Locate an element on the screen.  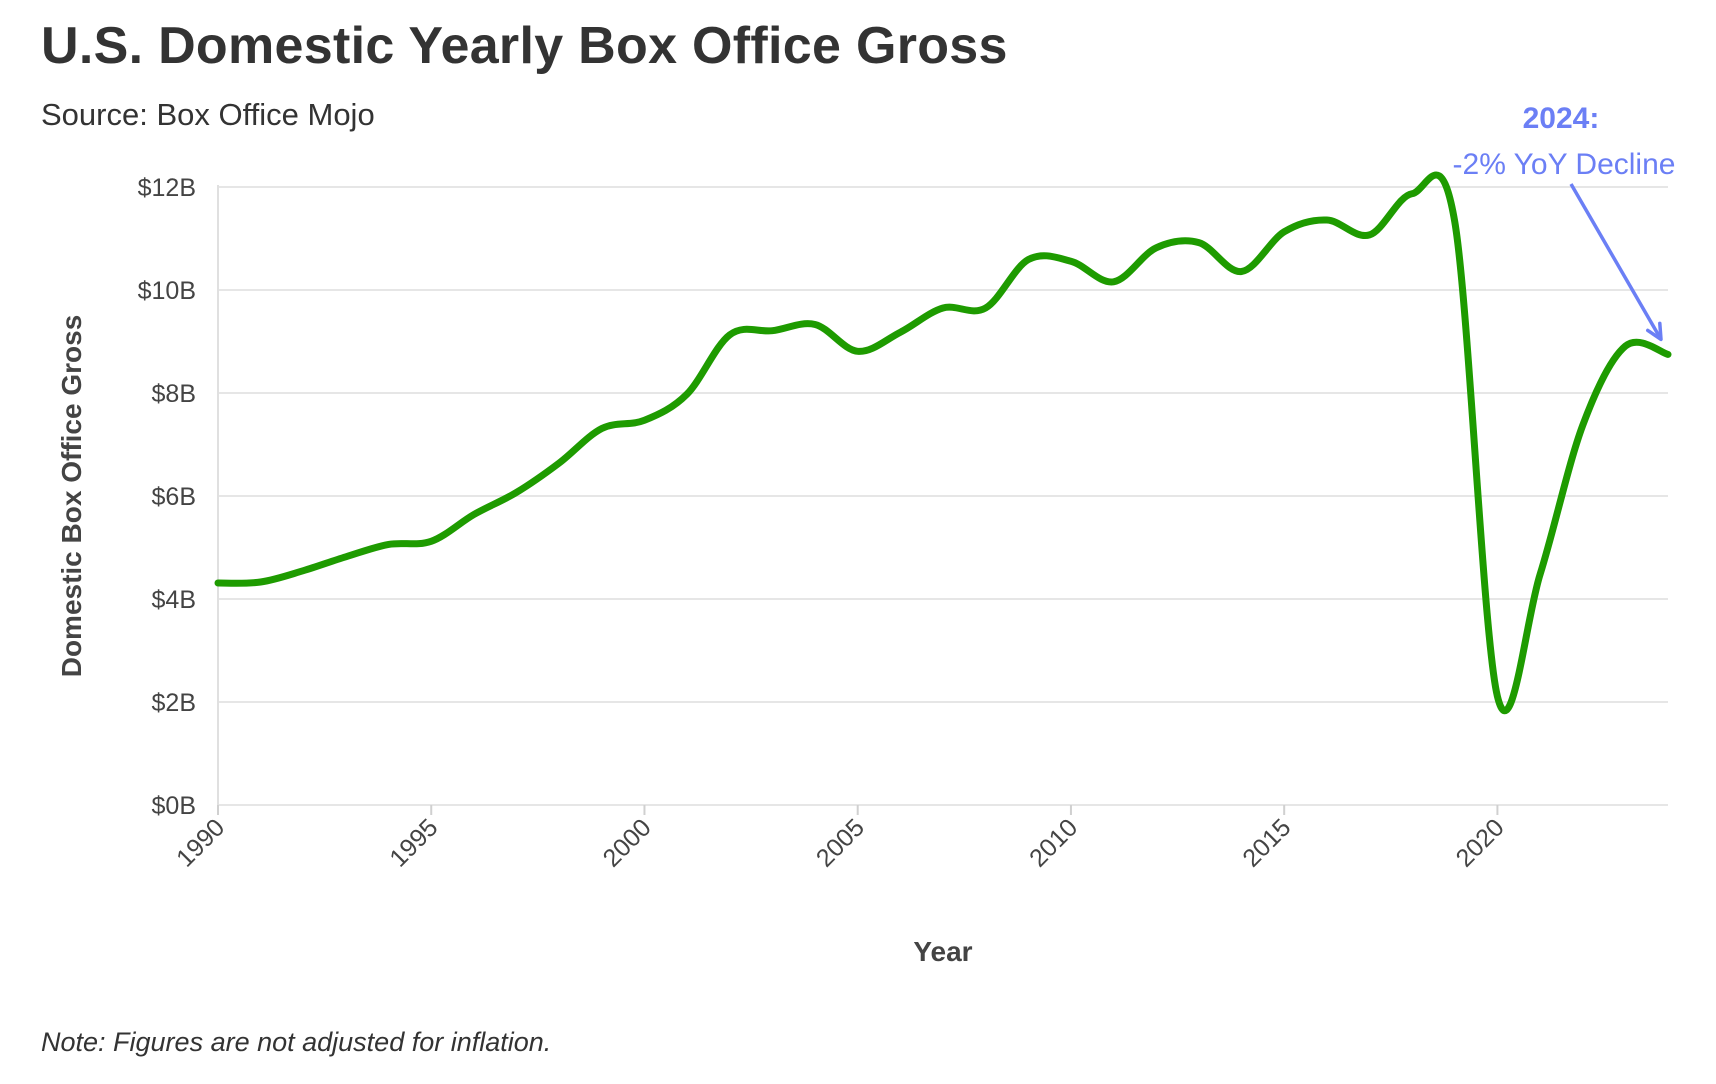
data-point-2009 is located at coordinates (1028, 259).